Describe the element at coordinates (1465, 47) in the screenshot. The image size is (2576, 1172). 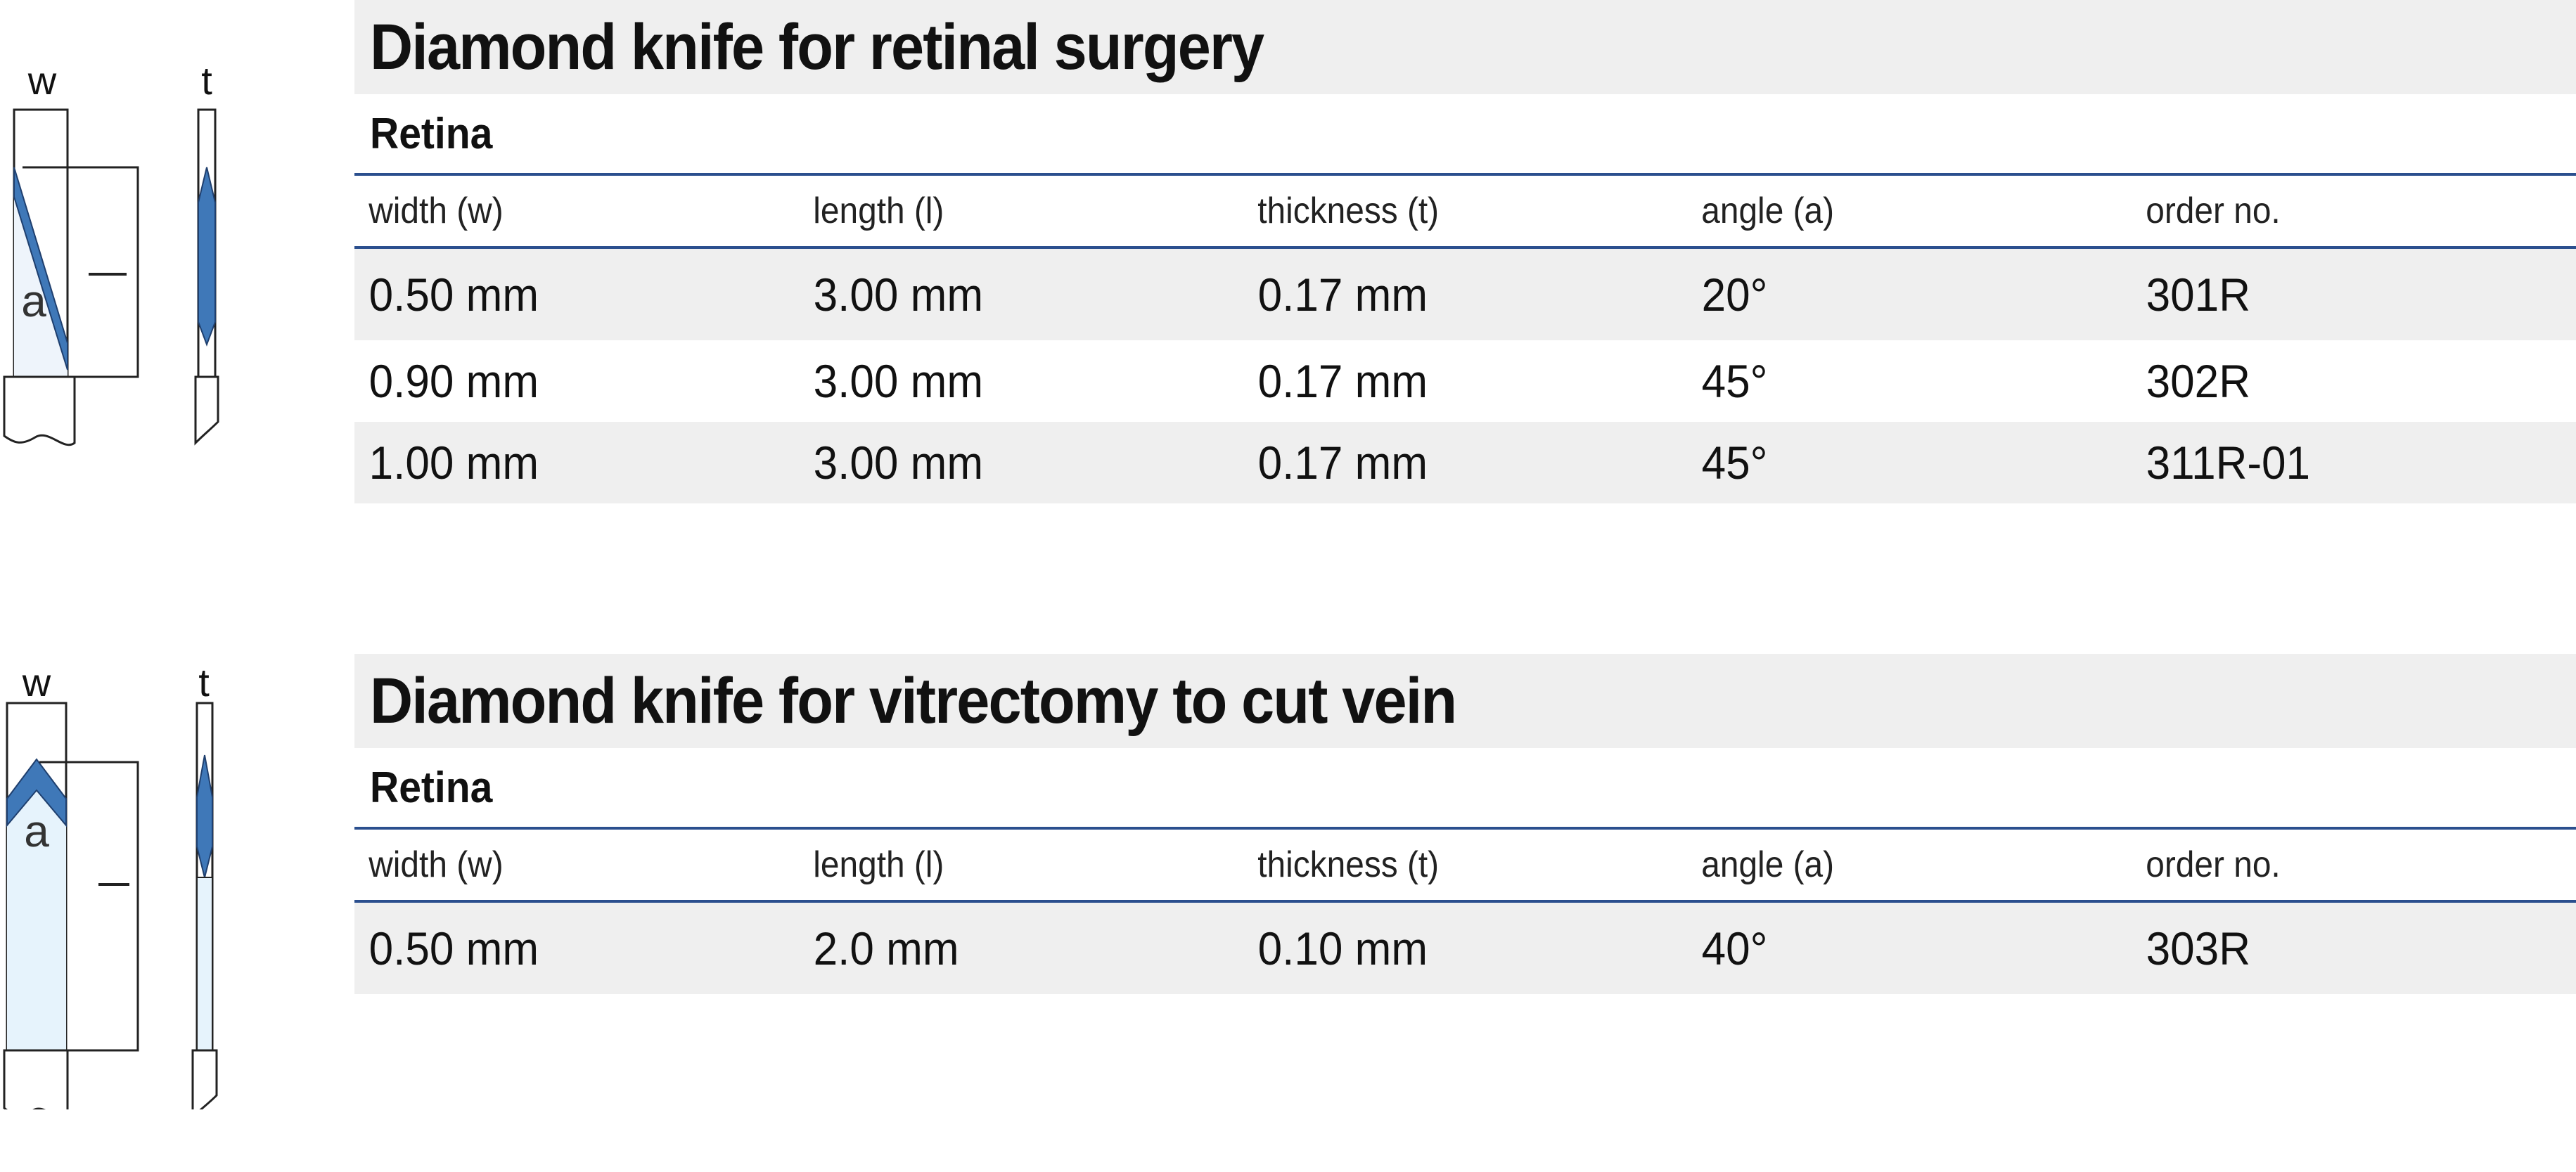
I see `section-title-bar: Diamond knife for retinal surgery` at that location.